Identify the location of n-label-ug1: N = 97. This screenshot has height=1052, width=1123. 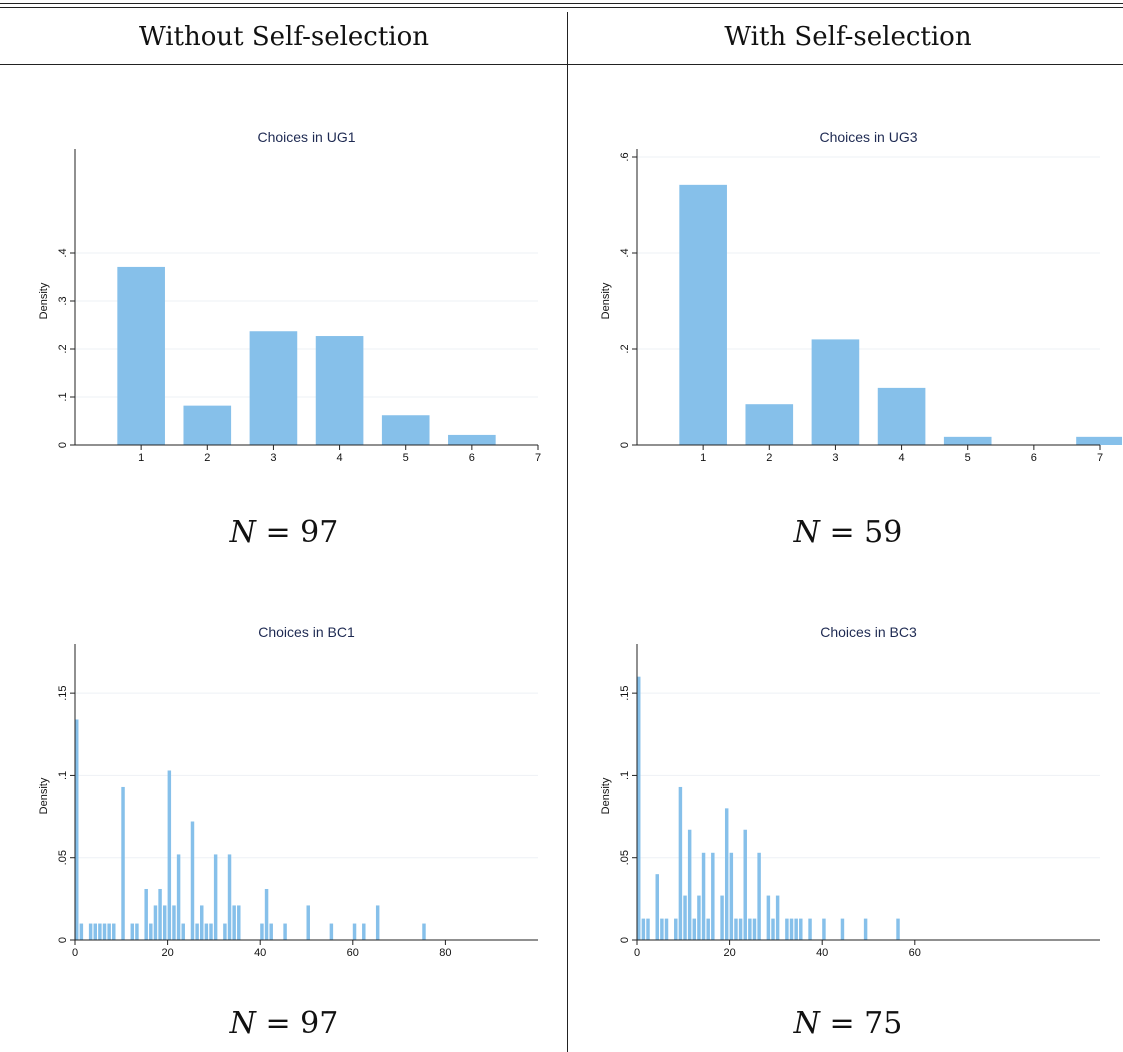
(284, 532).